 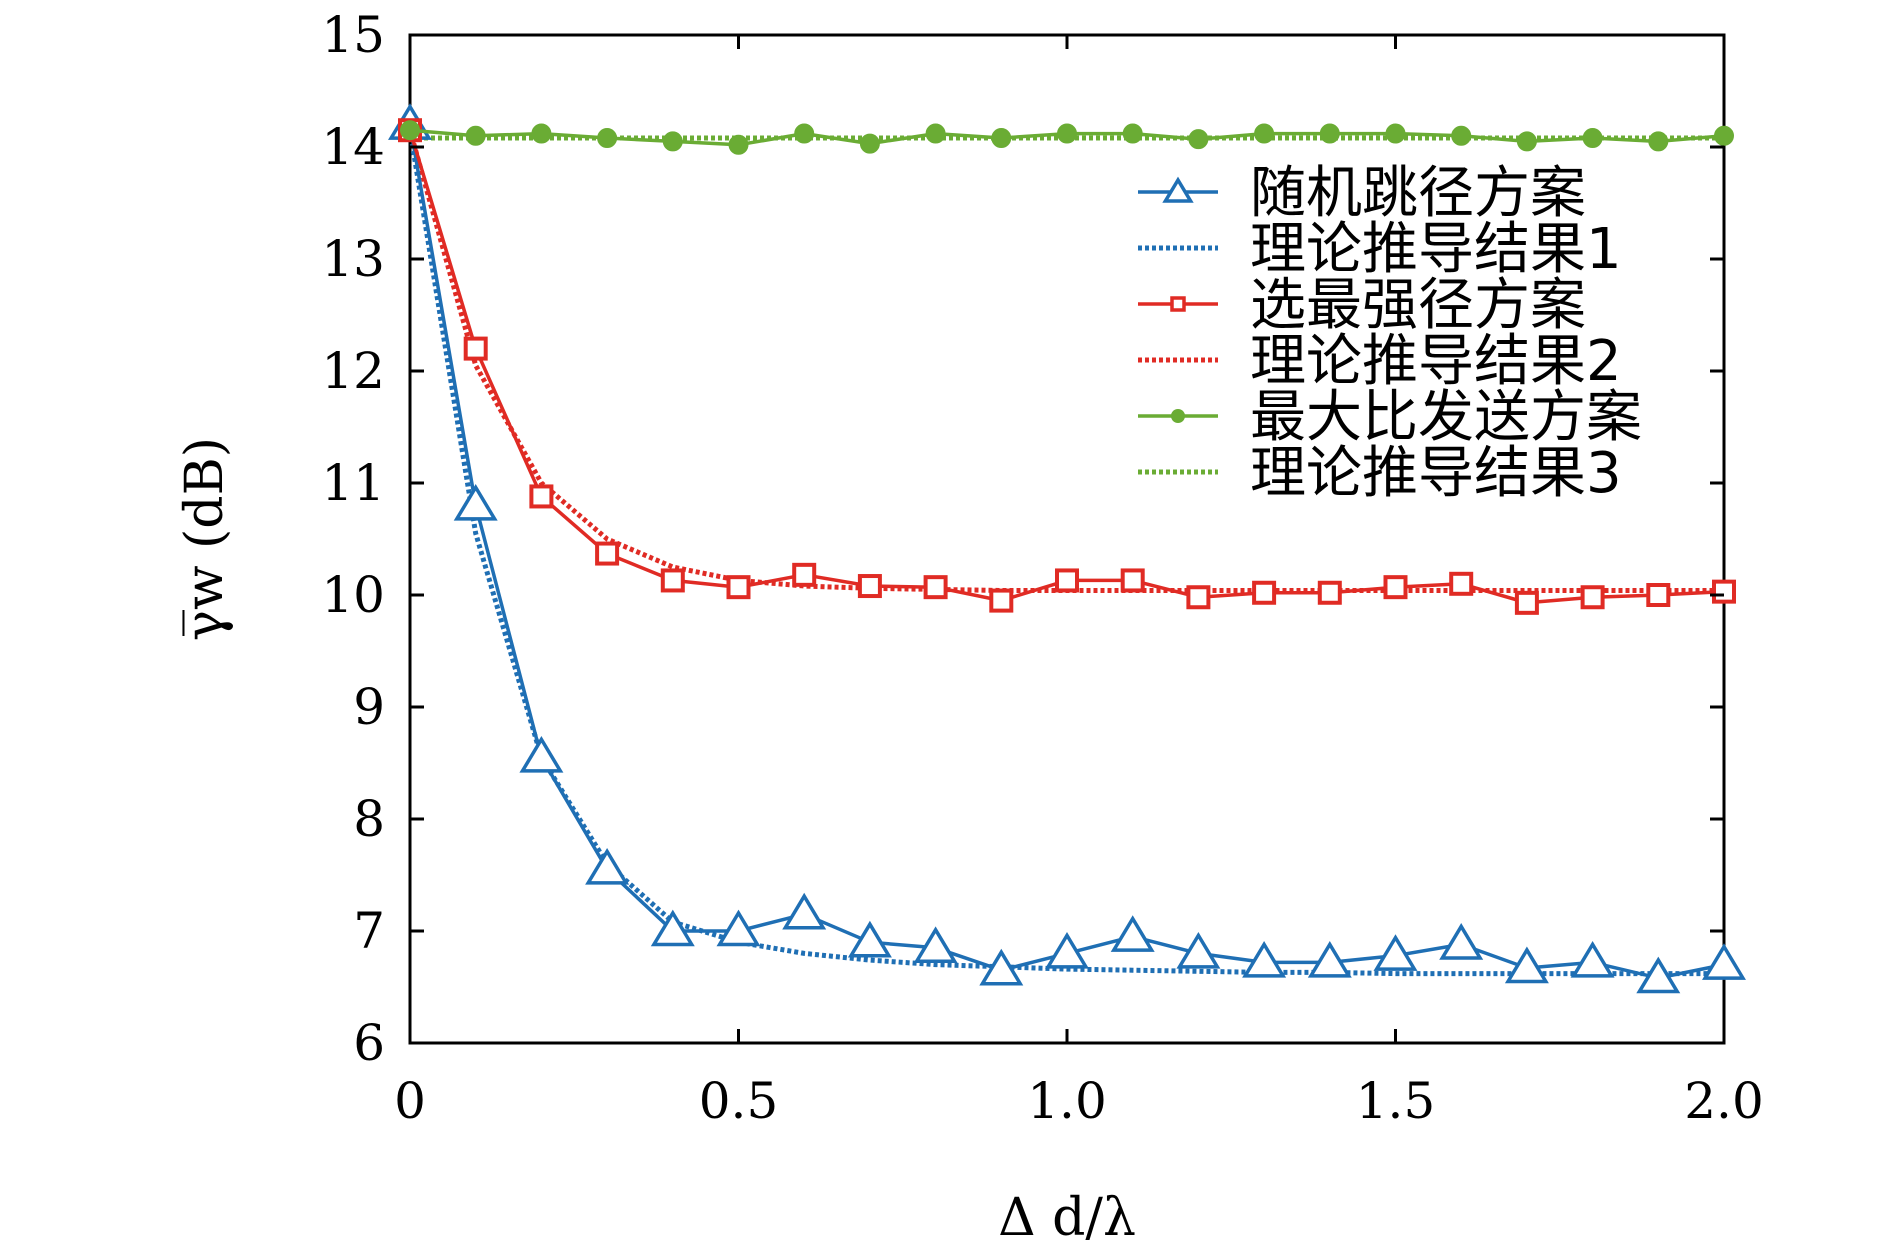 What do you see at coordinates (369, 1043) in the screenshot?
I see `y-tick-label: 6` at bounding box center [369, 1043].